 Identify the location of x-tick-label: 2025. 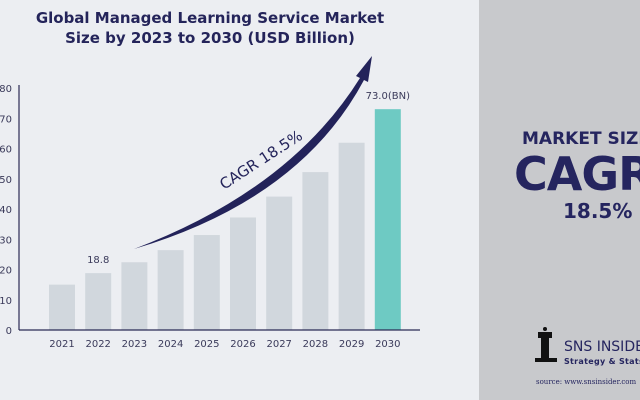
(206, 344).